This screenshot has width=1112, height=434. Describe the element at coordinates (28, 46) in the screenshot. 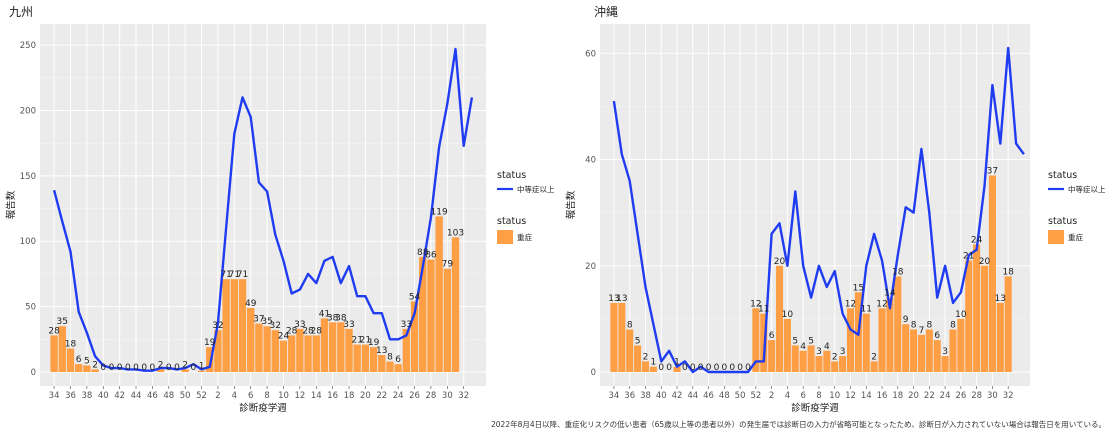

I see `y-tick-label: 250` at that location.